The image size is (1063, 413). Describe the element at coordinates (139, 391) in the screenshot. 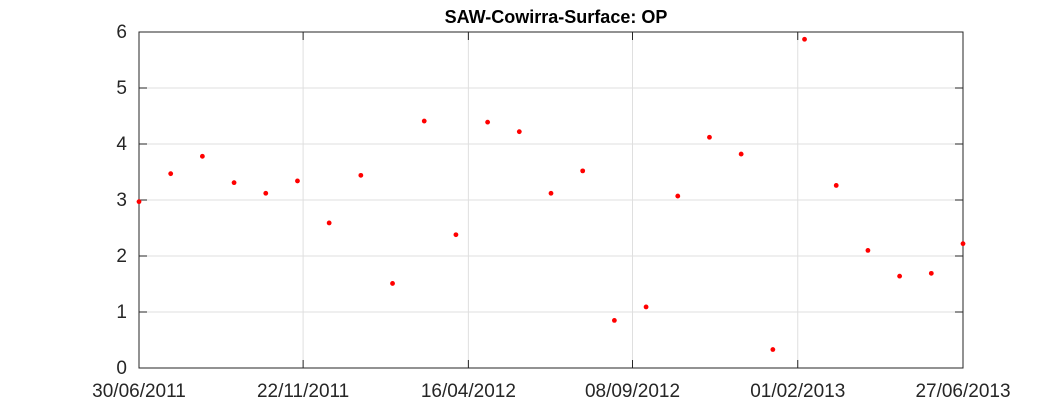

I see `x-tick-label: 30/06/2011` at that location.